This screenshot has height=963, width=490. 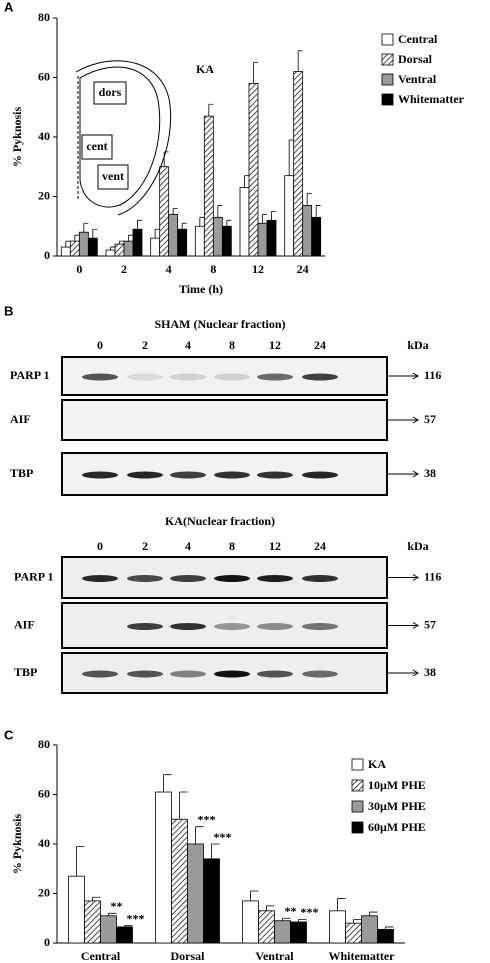 I want to click on marker-label: 57, so click(x=430, y=419).